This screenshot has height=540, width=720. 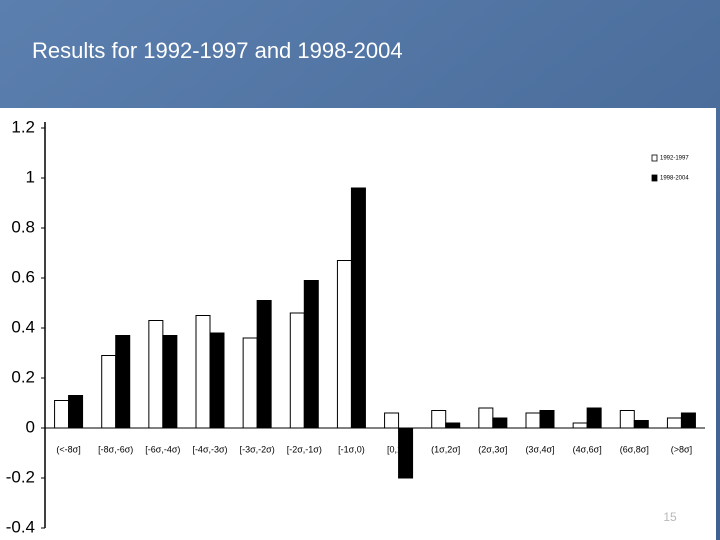 What do you see at coordinates (492, 449) in the screenshot?
I see `x-tick-label: (2σ,3σ]` at bounding box center [492, 449].